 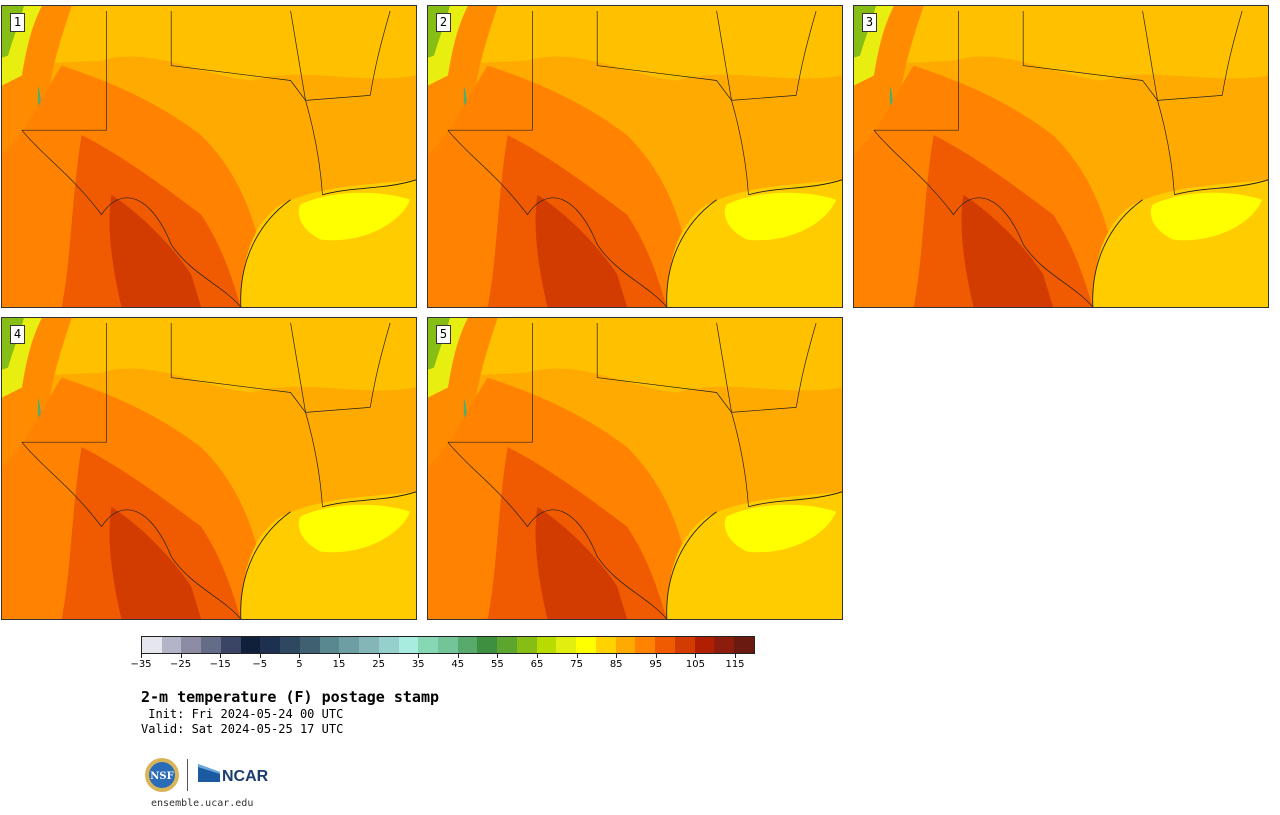 I want to click on colorbar-tick-label: 15, so click(x=339, y=664).